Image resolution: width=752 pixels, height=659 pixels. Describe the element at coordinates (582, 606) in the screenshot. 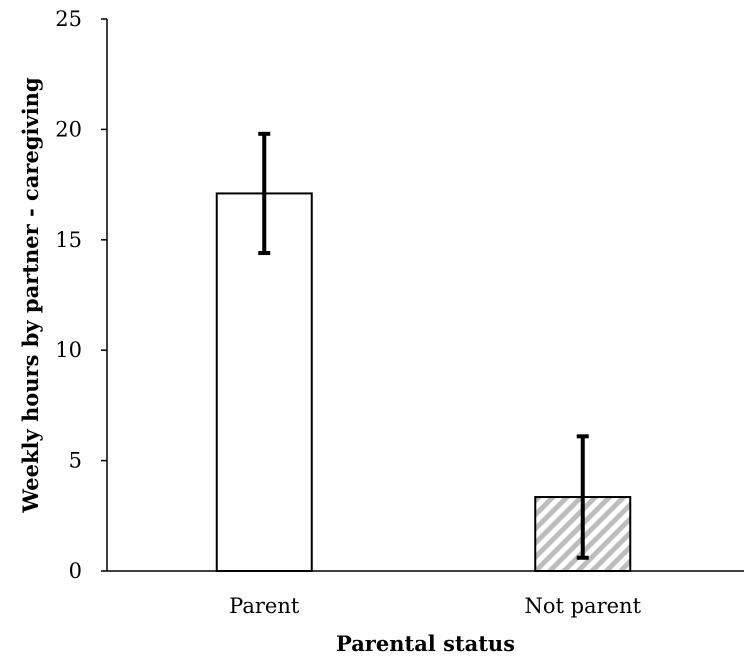

I see `x-tick-label: Not parent` at that location.